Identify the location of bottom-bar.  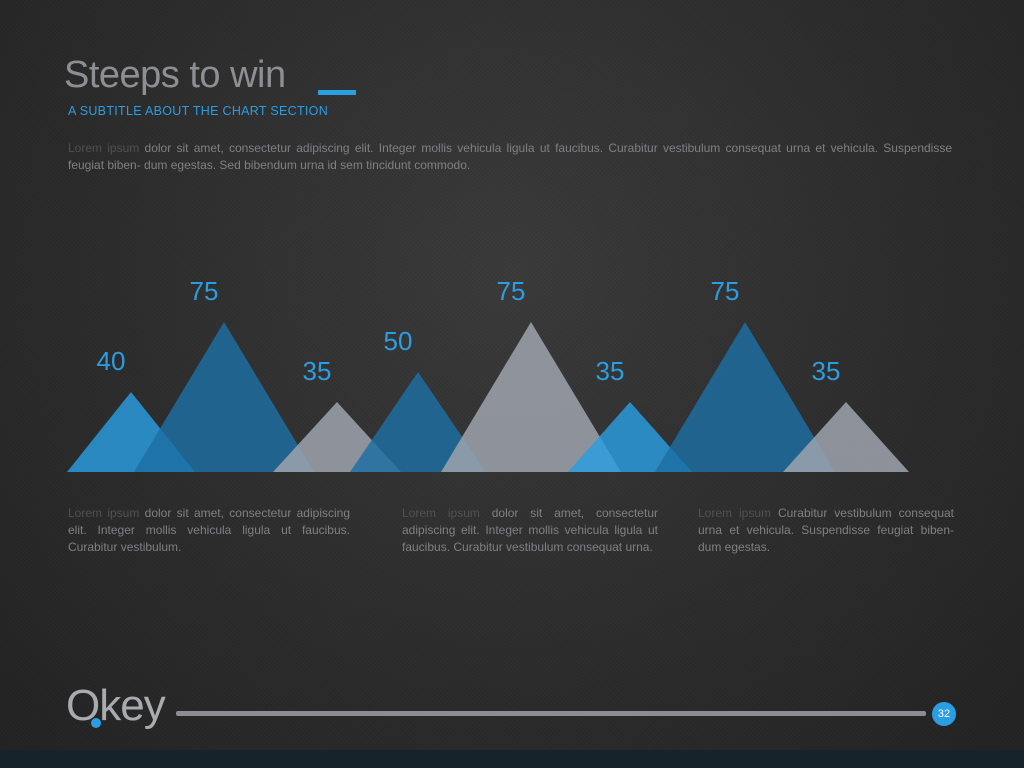
(512, 759).